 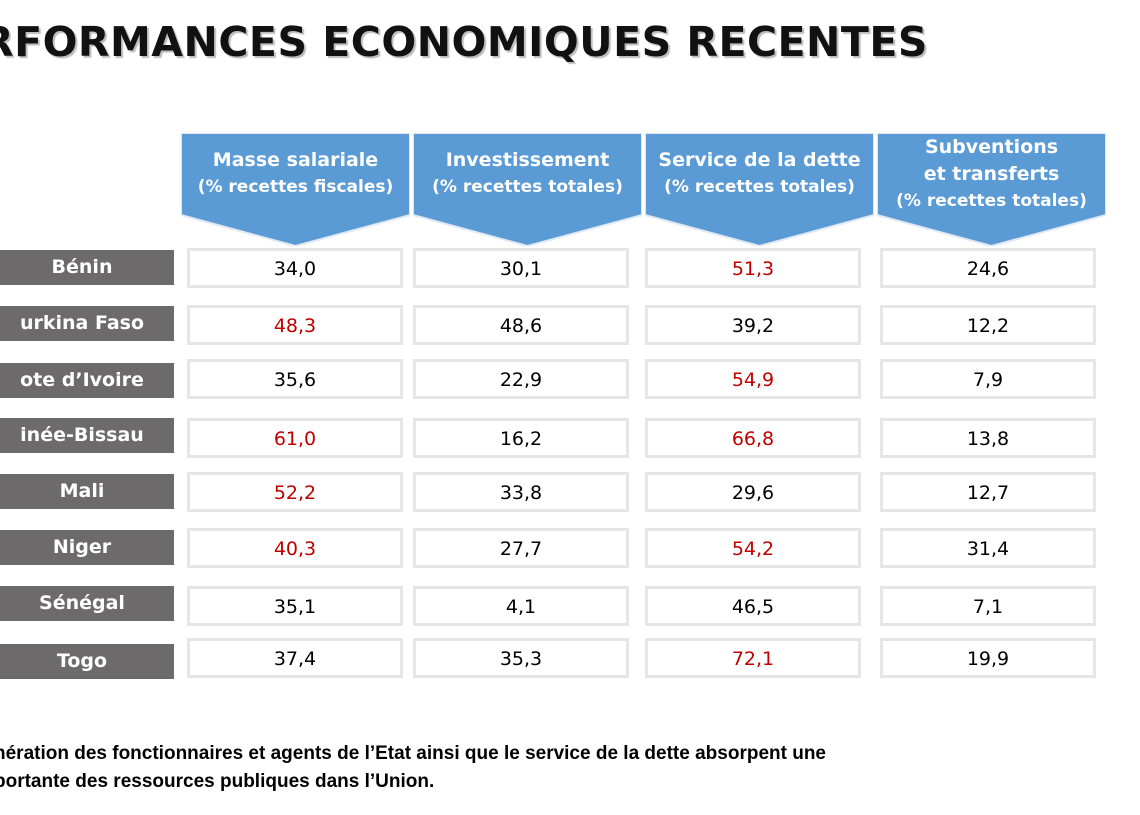 I want to click on table-cell: 35,1, so click(x=295, y=606).